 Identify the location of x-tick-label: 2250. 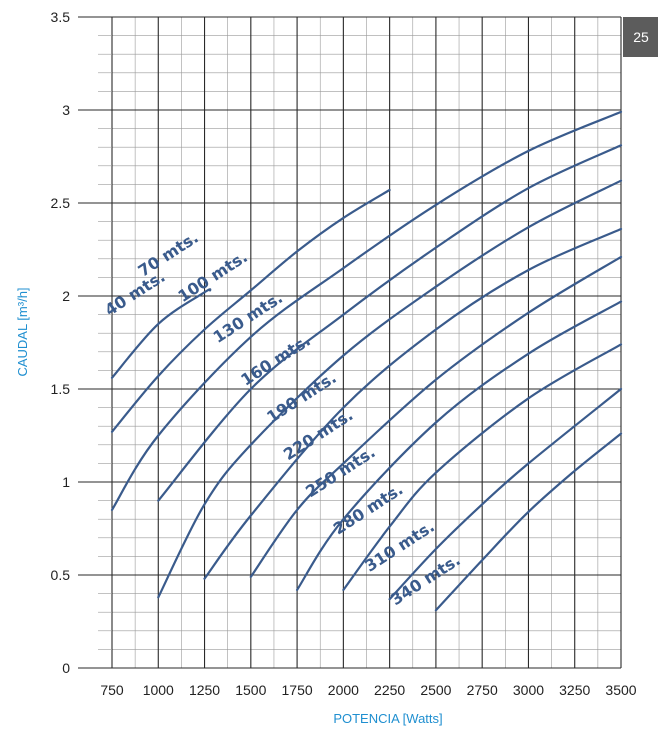
(389, 690).